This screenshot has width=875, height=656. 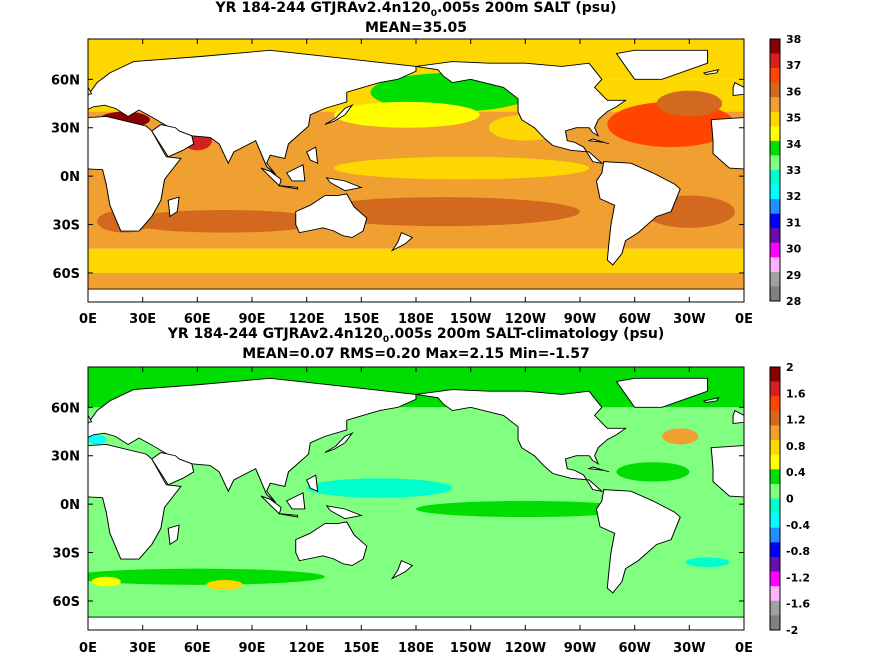 What do you see at coordinates (796, 420) in the screenshot?
I see `colorbar-label: 1.2` at bounding box center [796, 420].